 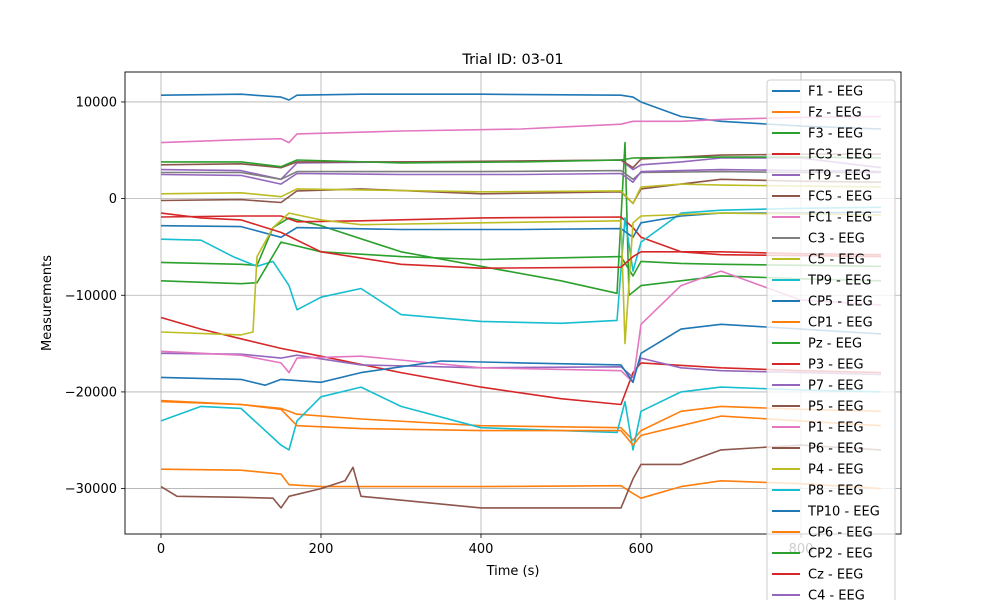 What do you see at coordinates (836, 491) in the screenshot?
I see `legend-entry: P8 - EEG` at bounding box center [836, 491].